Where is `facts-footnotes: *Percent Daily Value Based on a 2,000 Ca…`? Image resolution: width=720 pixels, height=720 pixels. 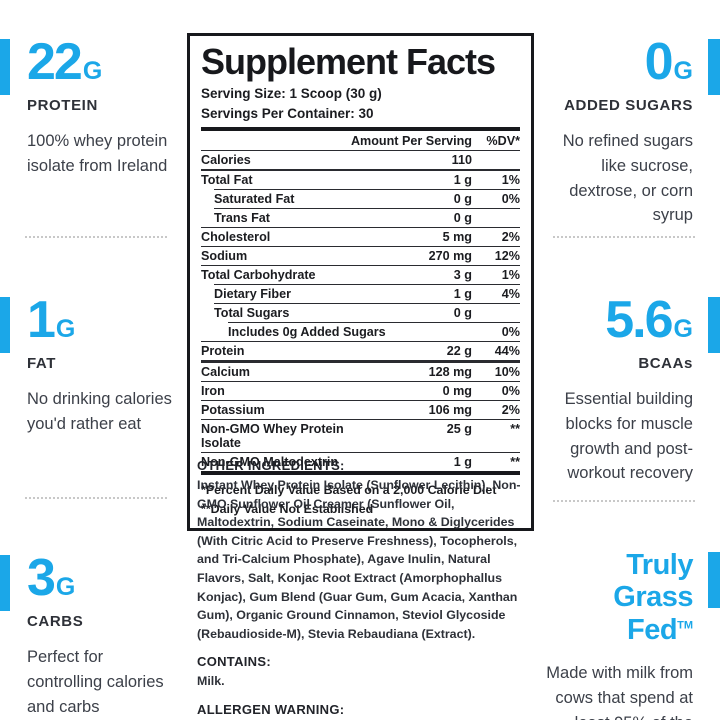
facts-footnotes: *Percent Daily Value Based on a 2,000 Ca… is located at coordinates (360, 494).